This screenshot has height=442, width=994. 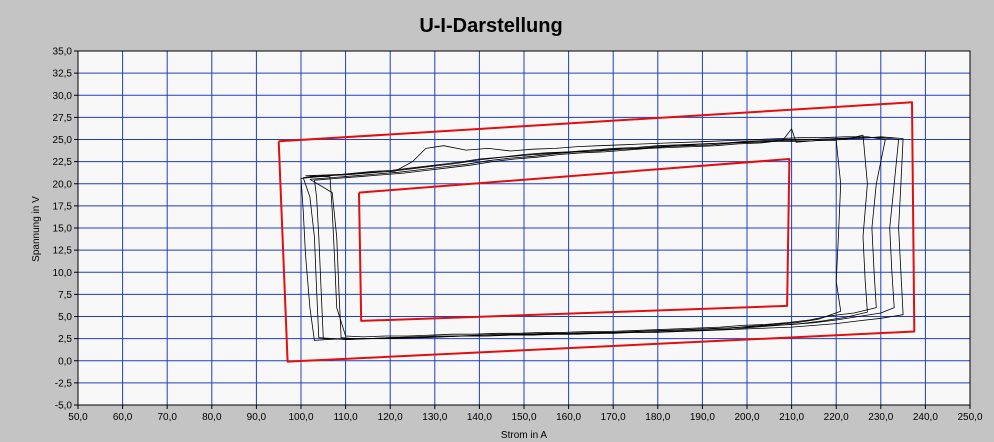 What do you see at coordinates (65, 339) in the screenshot?
I see `y-tick-label: 2,5` at bounding box center [65, 339].